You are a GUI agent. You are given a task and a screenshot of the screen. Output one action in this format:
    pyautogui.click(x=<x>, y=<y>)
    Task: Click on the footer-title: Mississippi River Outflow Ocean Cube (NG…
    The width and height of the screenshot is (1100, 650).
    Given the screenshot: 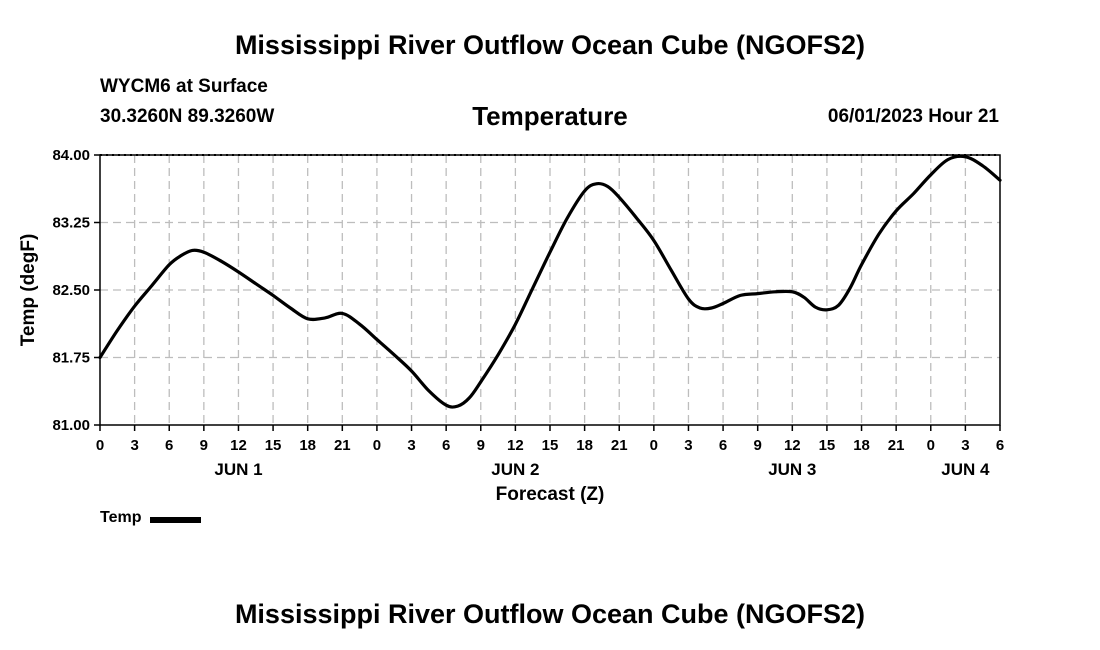 What is the action you would take?
    pyautogui.click(x=550, y=614)
    